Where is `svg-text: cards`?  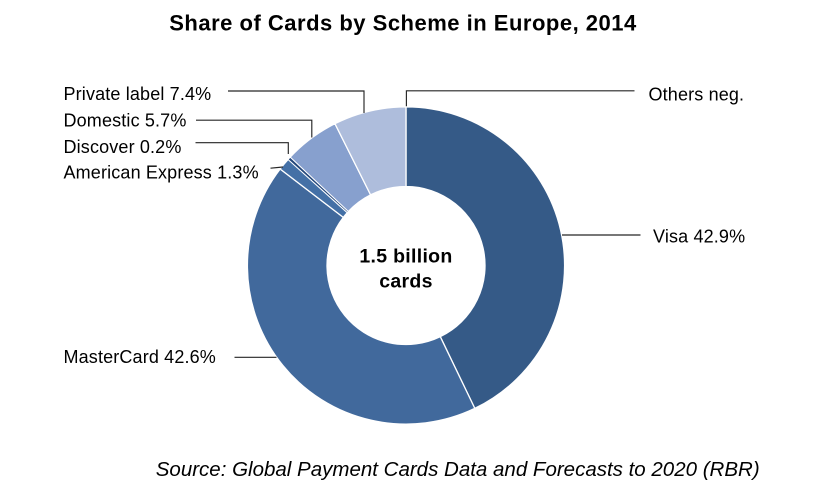
svg-text: cards is located at coordinates (406, 281).